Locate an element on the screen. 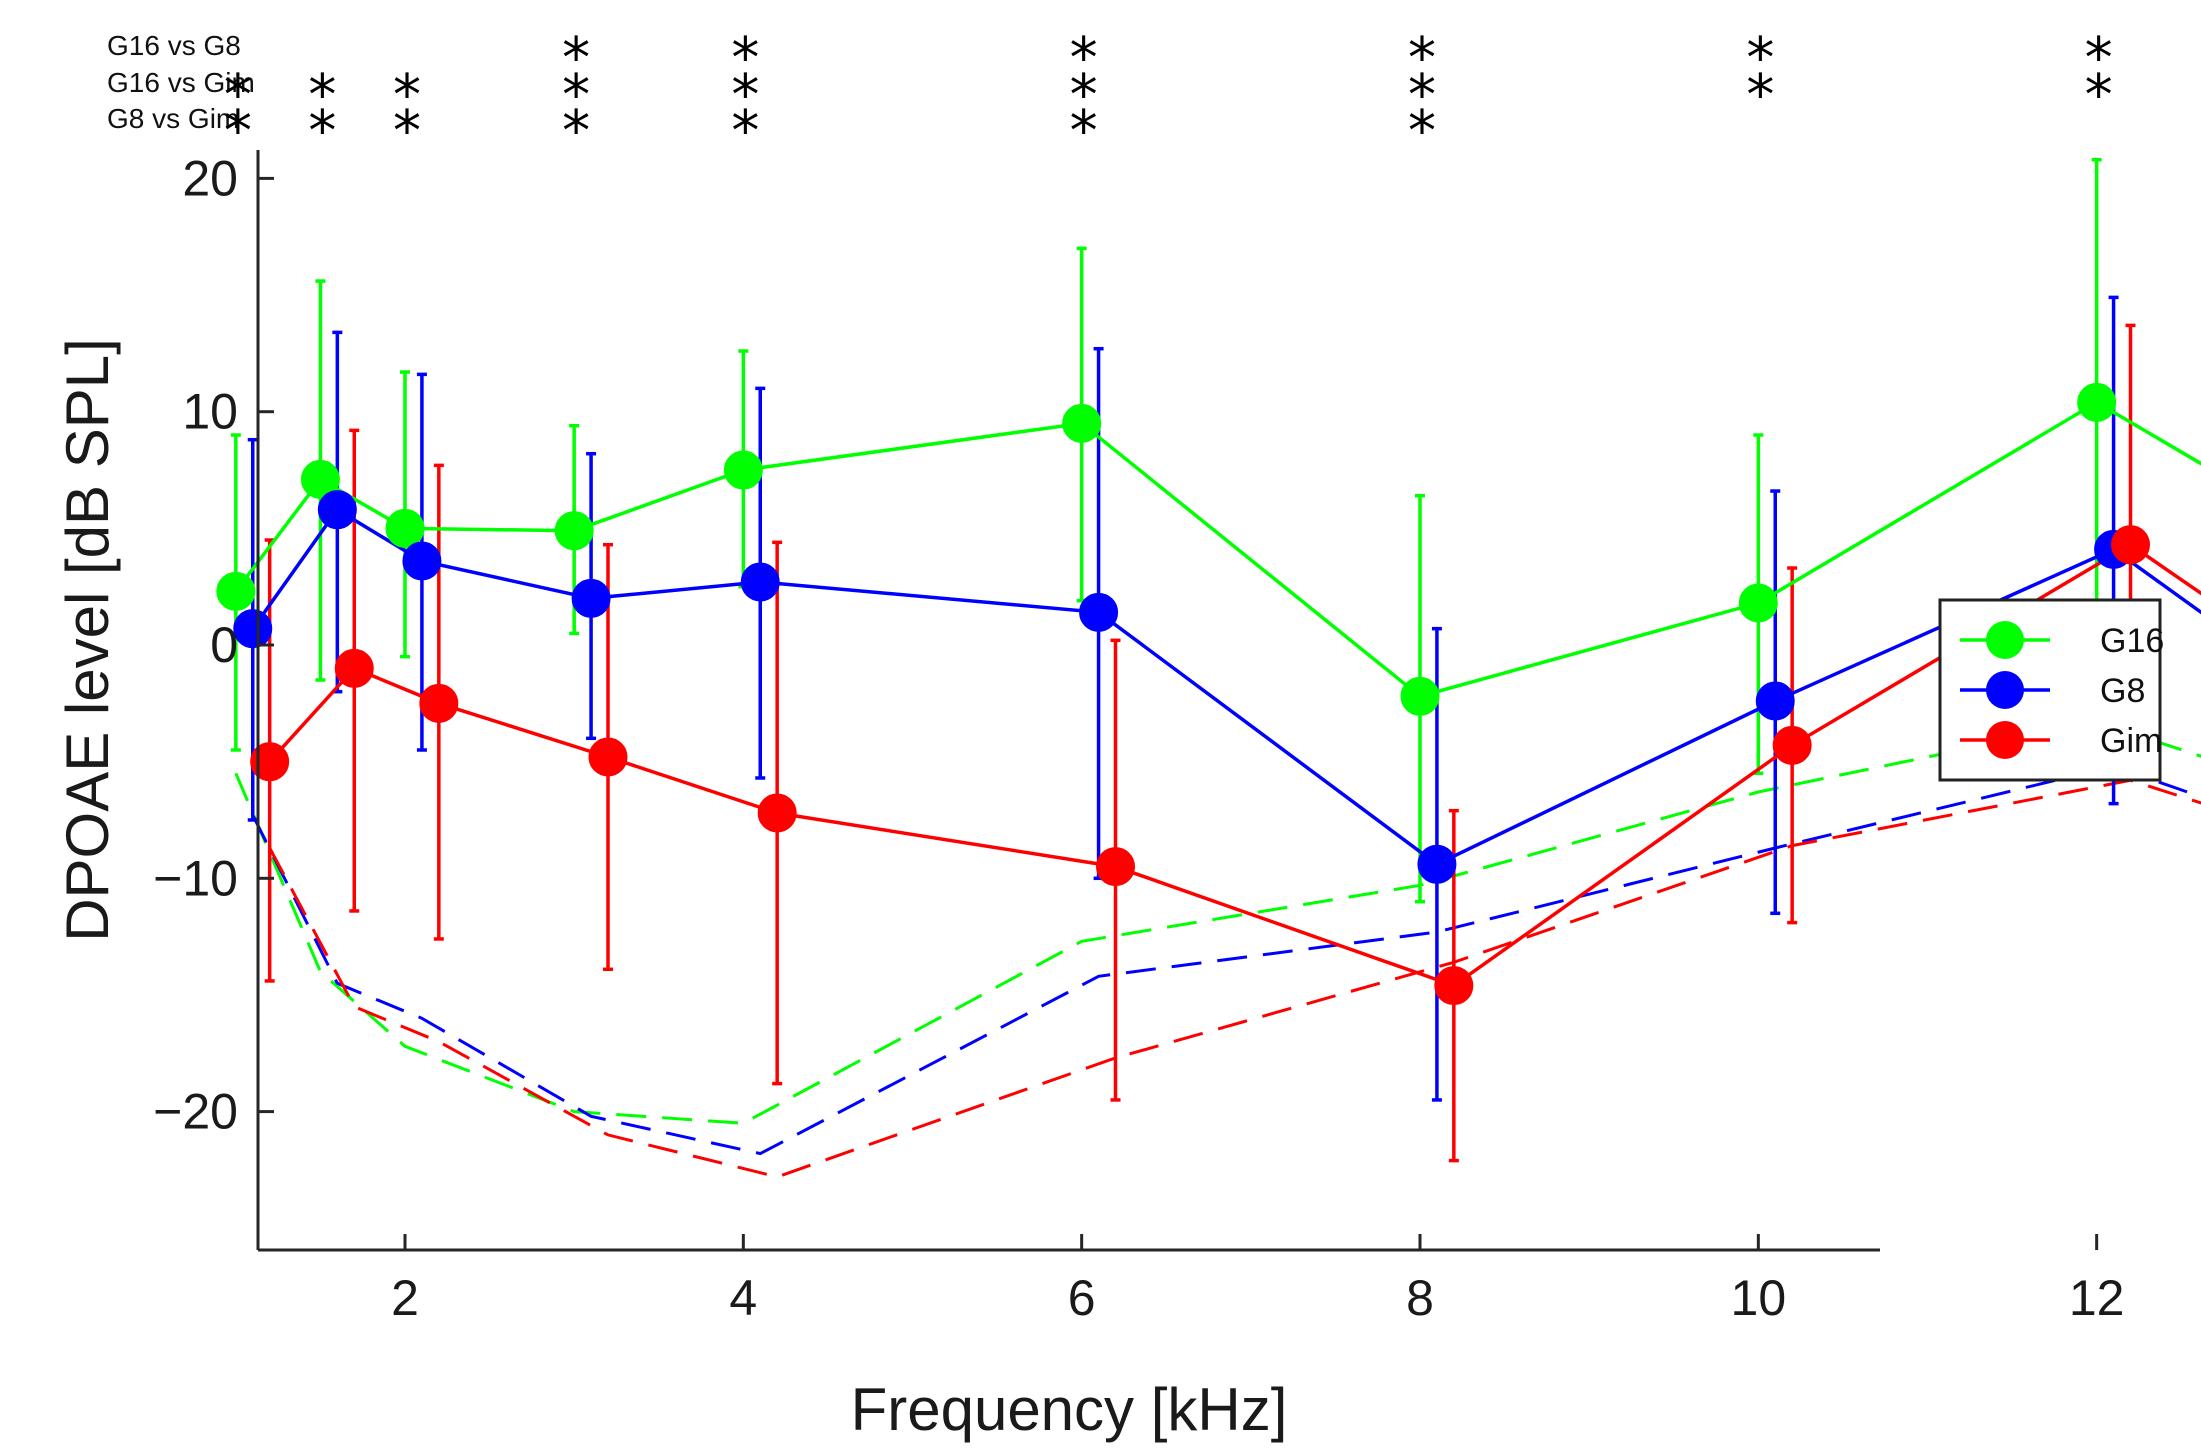 The height and width of the screenshot is (1451, 2201). significance-row-label: G16 vs G8 is located at coordinates (174, 45).